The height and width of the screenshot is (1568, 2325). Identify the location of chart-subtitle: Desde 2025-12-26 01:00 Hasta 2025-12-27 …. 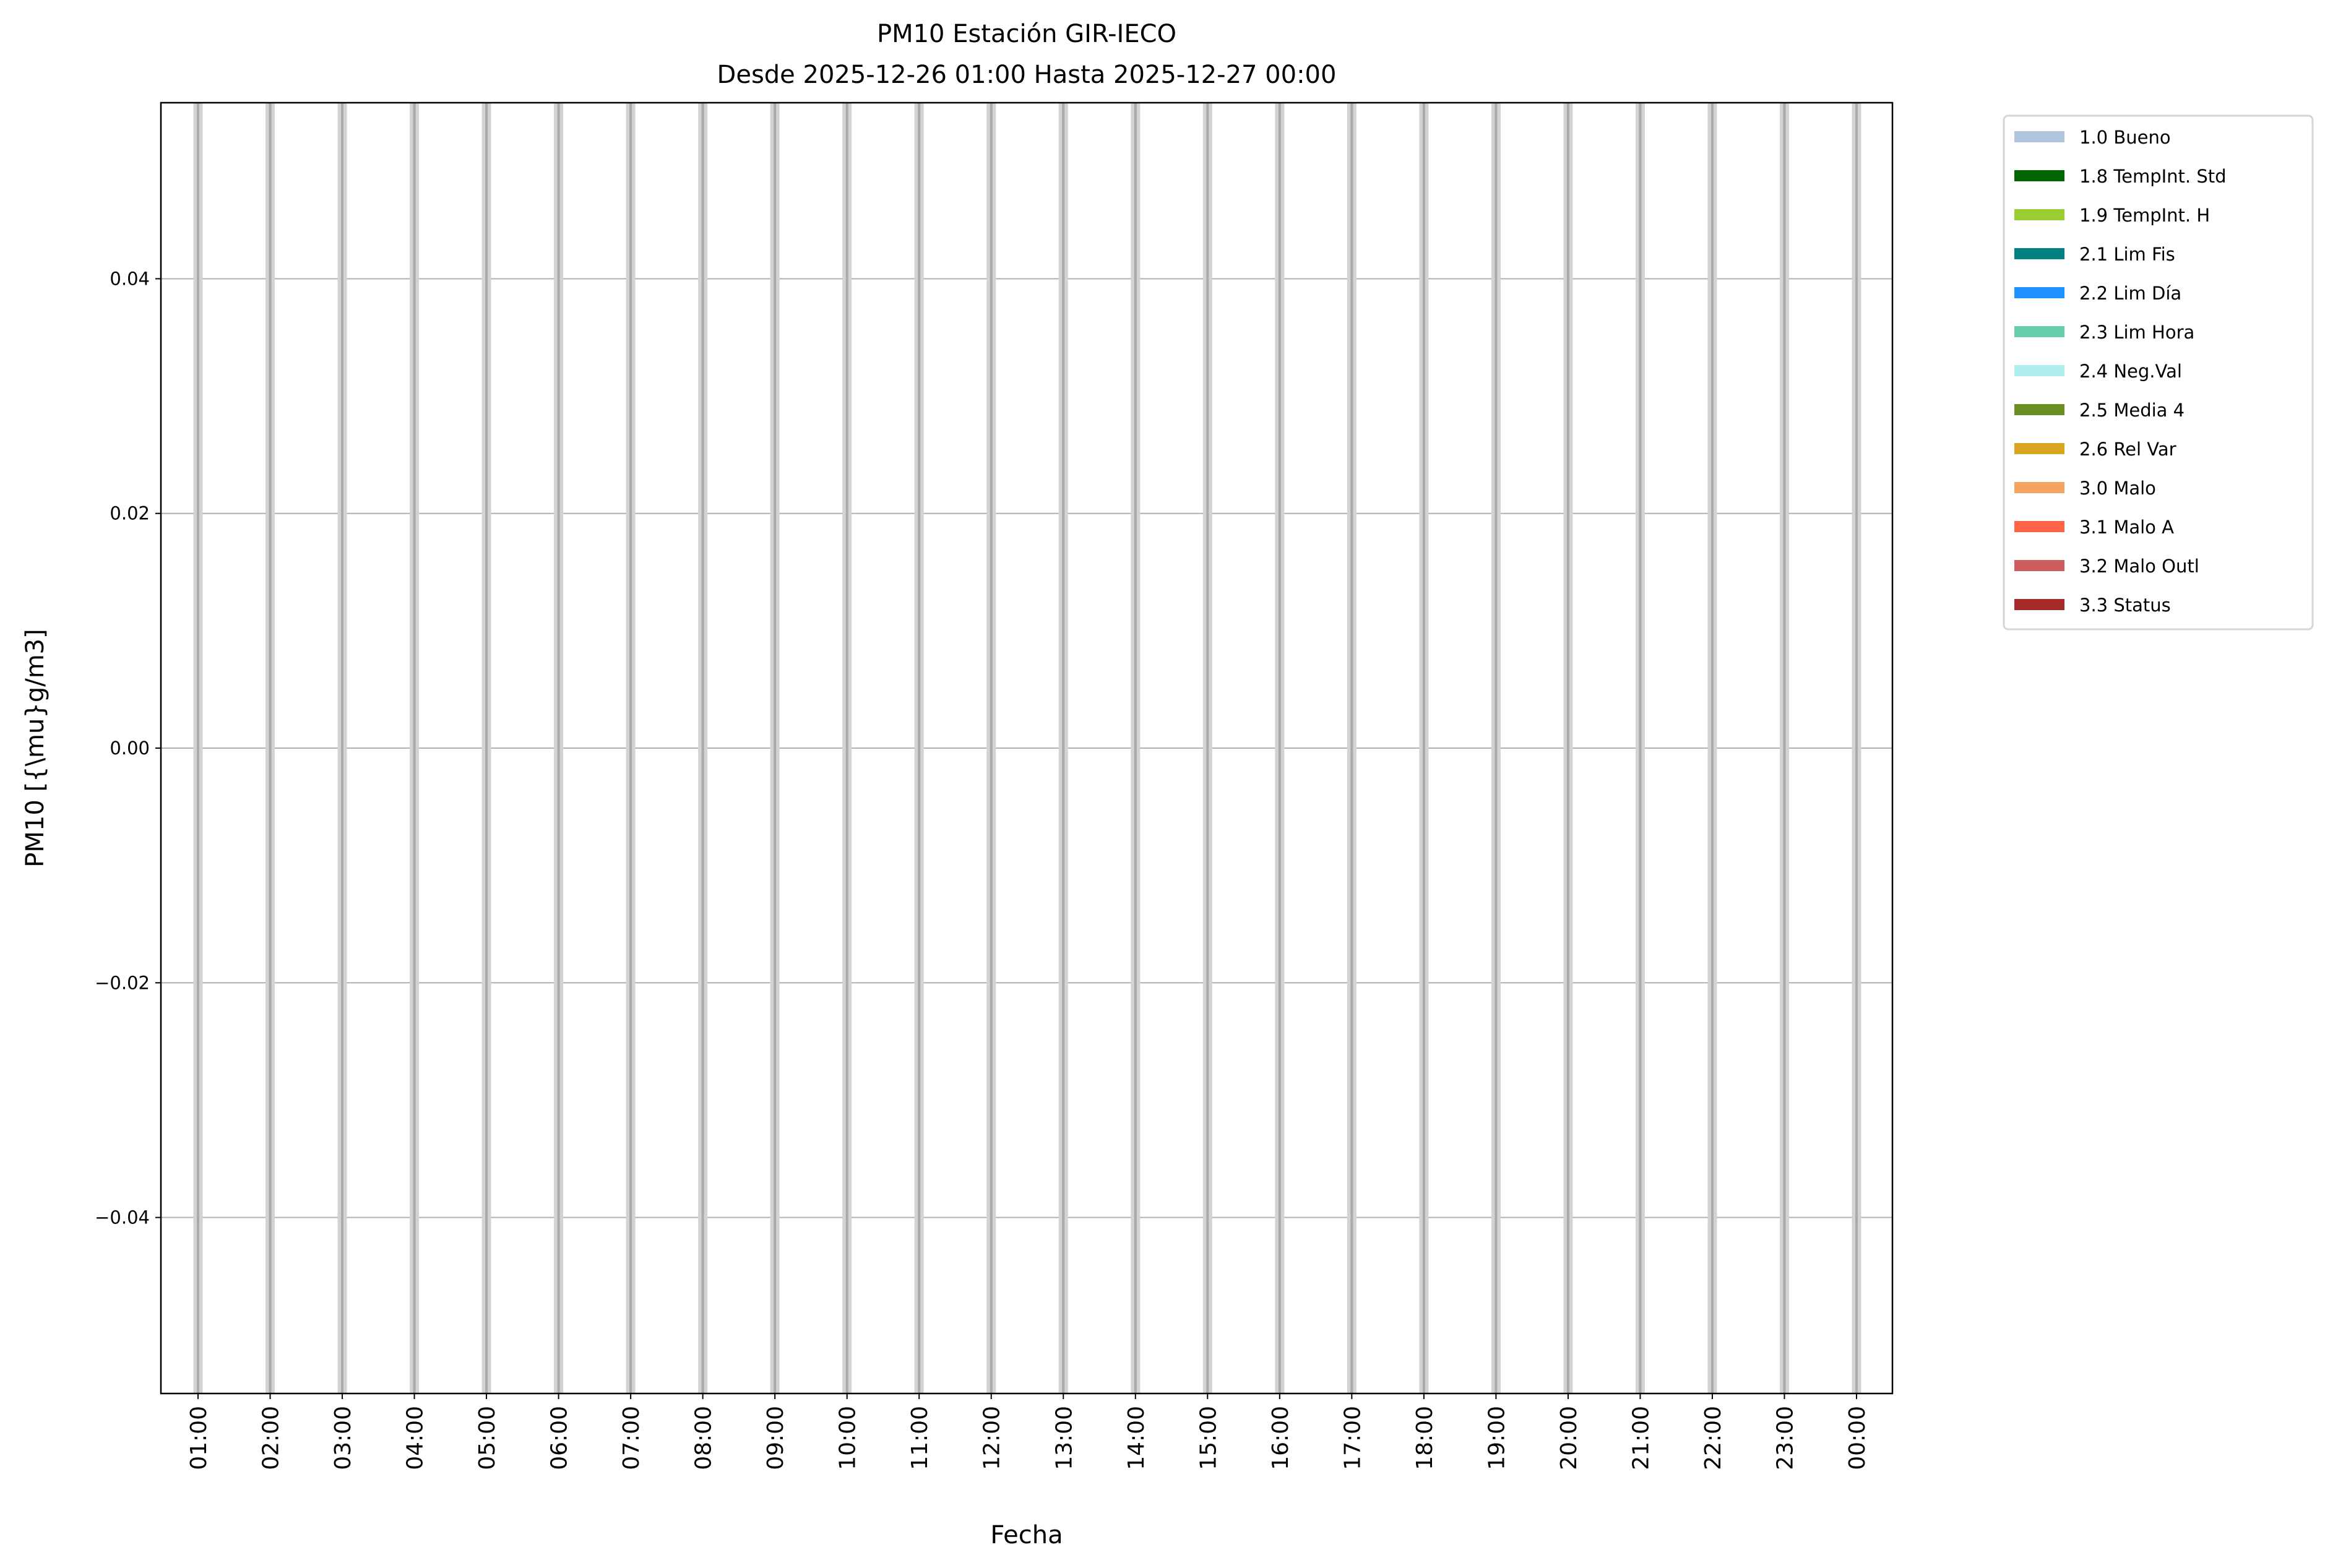
(1027, 75).